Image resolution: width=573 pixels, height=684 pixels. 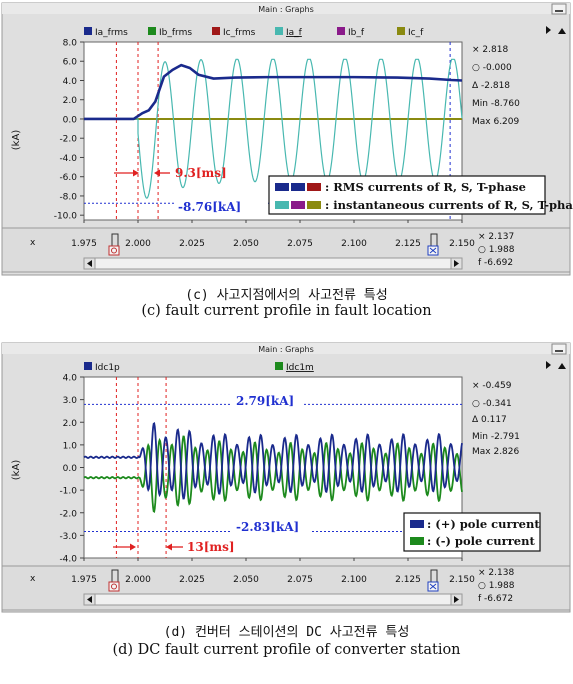 I want to click on time-annotation: 9.3[ms], so click(x=170, y=173).